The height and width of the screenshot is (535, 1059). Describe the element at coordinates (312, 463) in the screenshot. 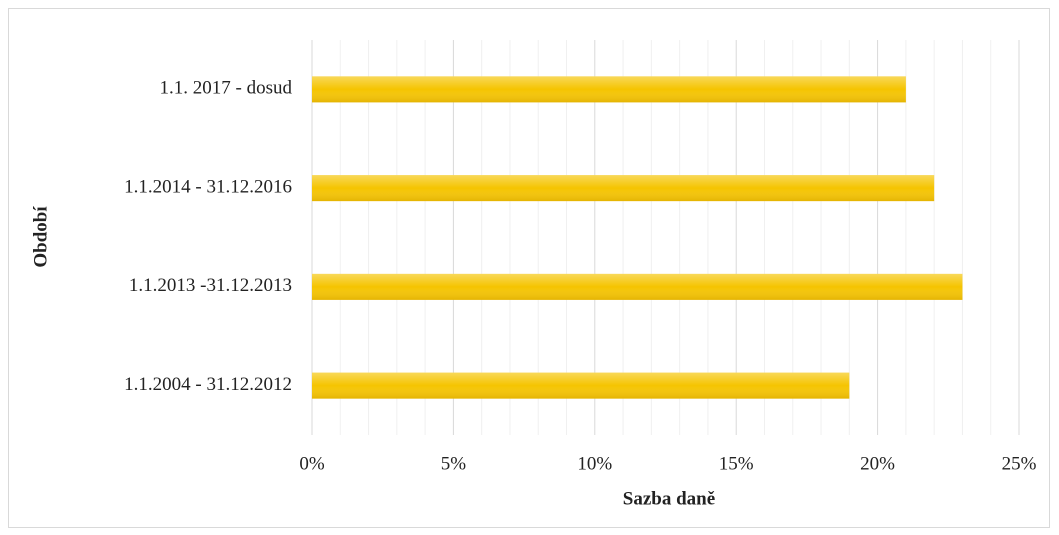

I see `x-tick-label: 0%` at that location.